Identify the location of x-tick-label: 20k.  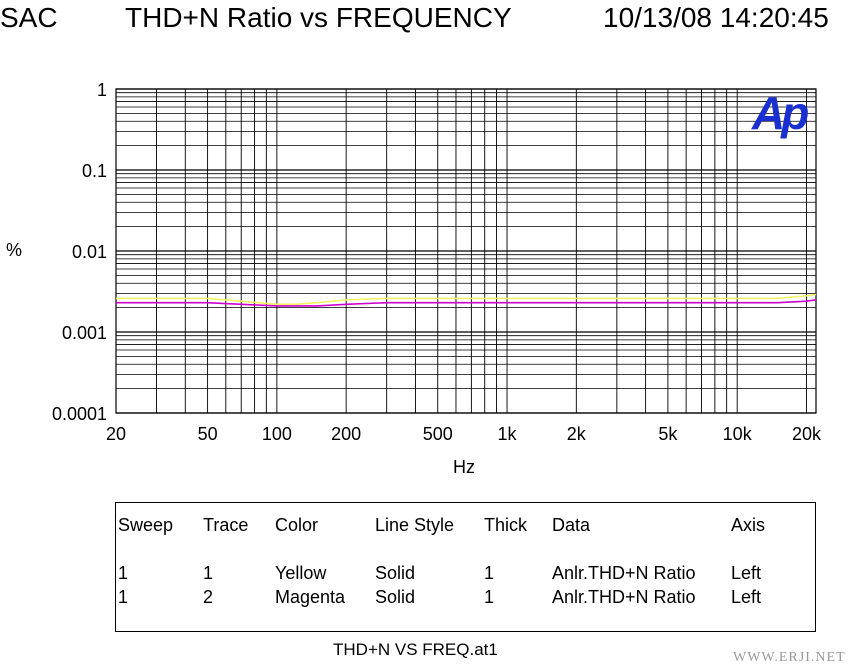
(807, 434).